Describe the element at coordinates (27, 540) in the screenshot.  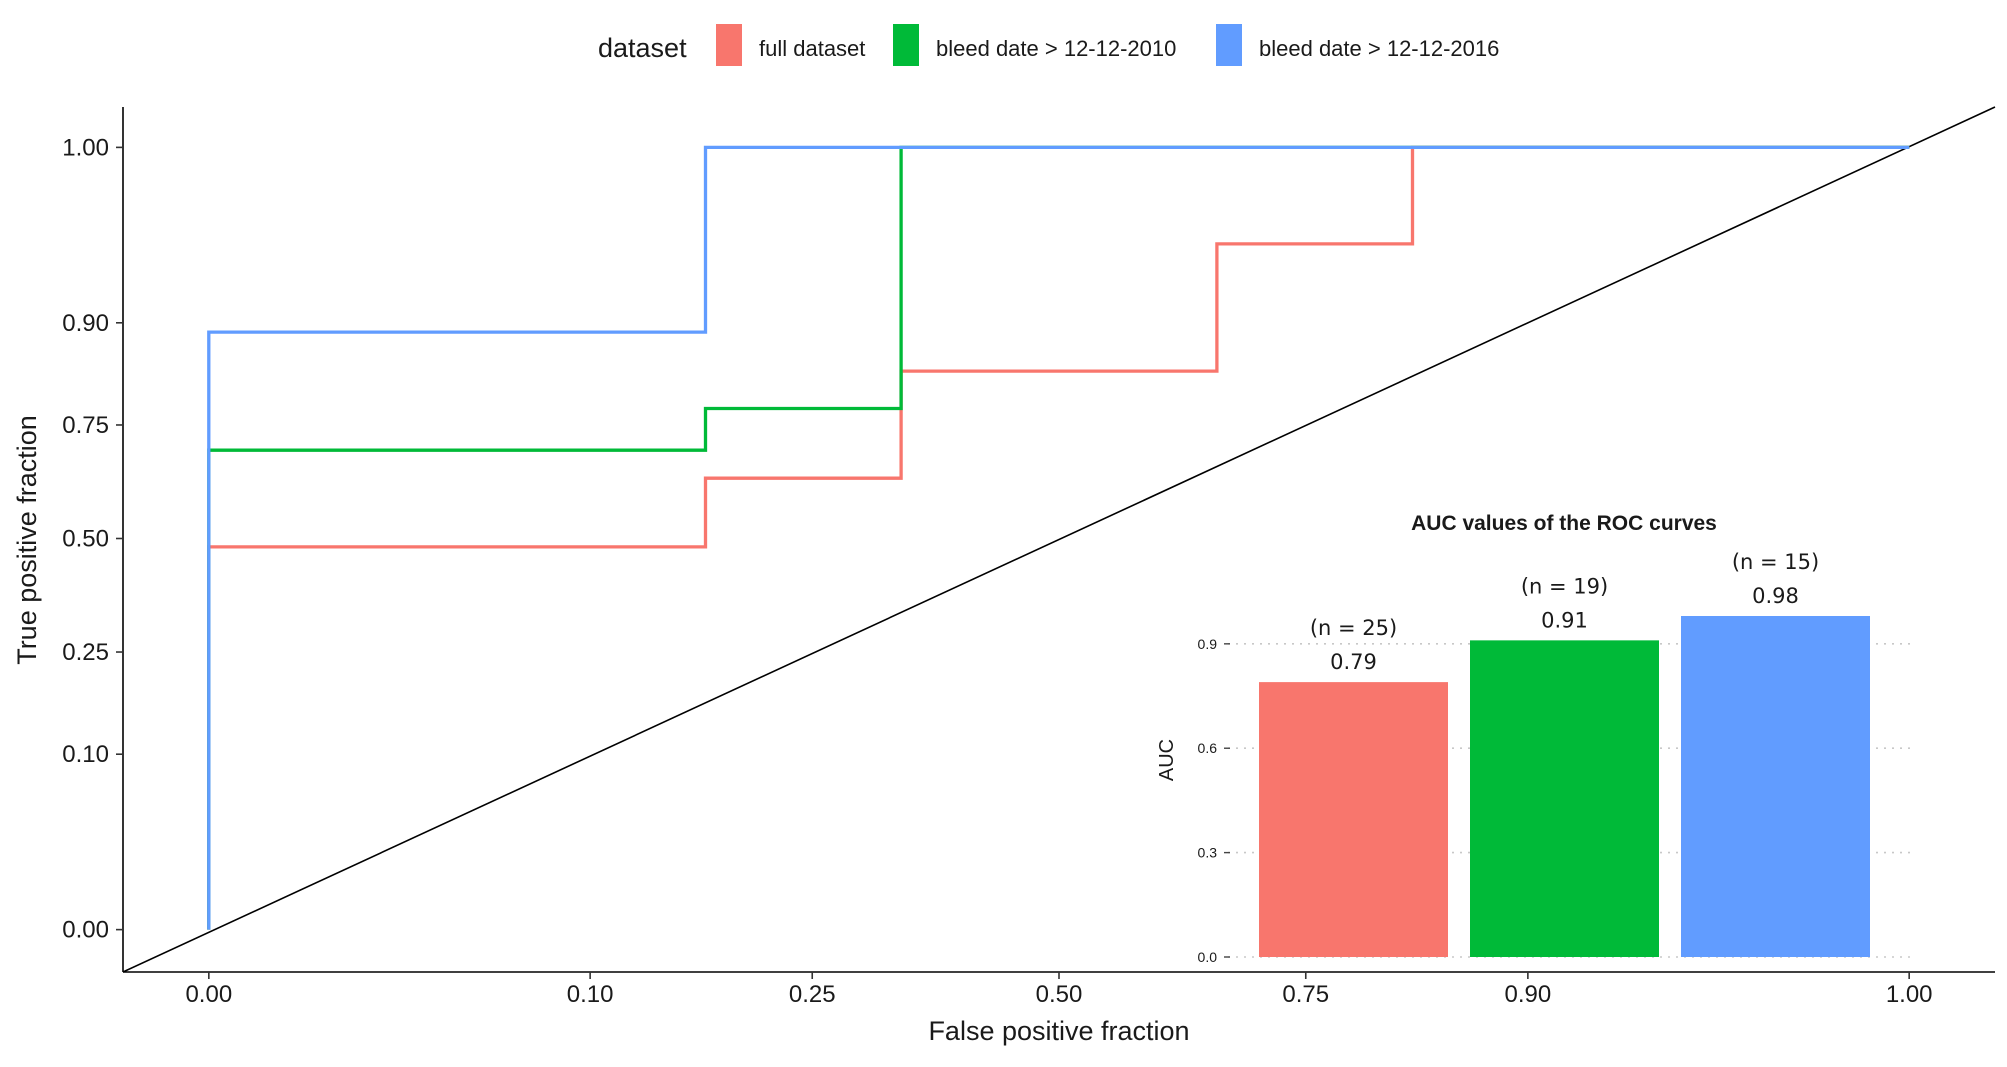
I see `y-axis-title: True positive fraction` at that location.